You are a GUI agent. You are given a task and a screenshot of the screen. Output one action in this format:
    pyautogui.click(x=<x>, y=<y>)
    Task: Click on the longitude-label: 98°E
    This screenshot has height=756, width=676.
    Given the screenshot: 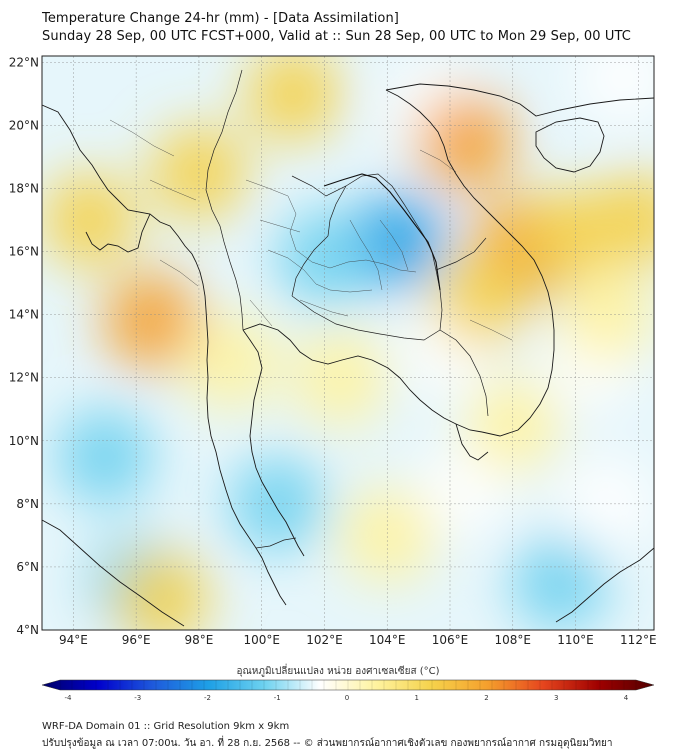 What is the action you would take?
    pyautogui.click(x=198, y=640)
    